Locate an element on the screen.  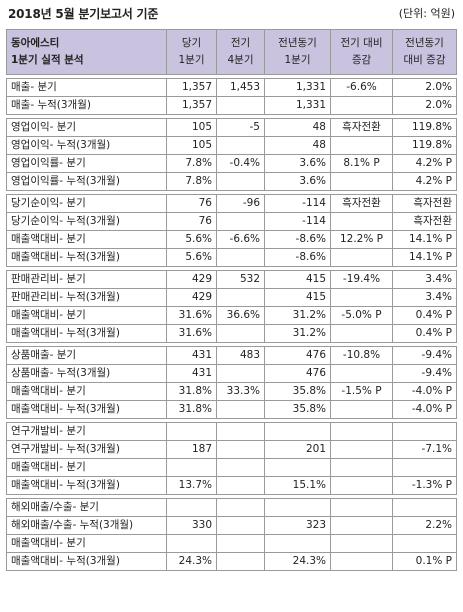
prior-year-value is located at coordinates (297, 467).